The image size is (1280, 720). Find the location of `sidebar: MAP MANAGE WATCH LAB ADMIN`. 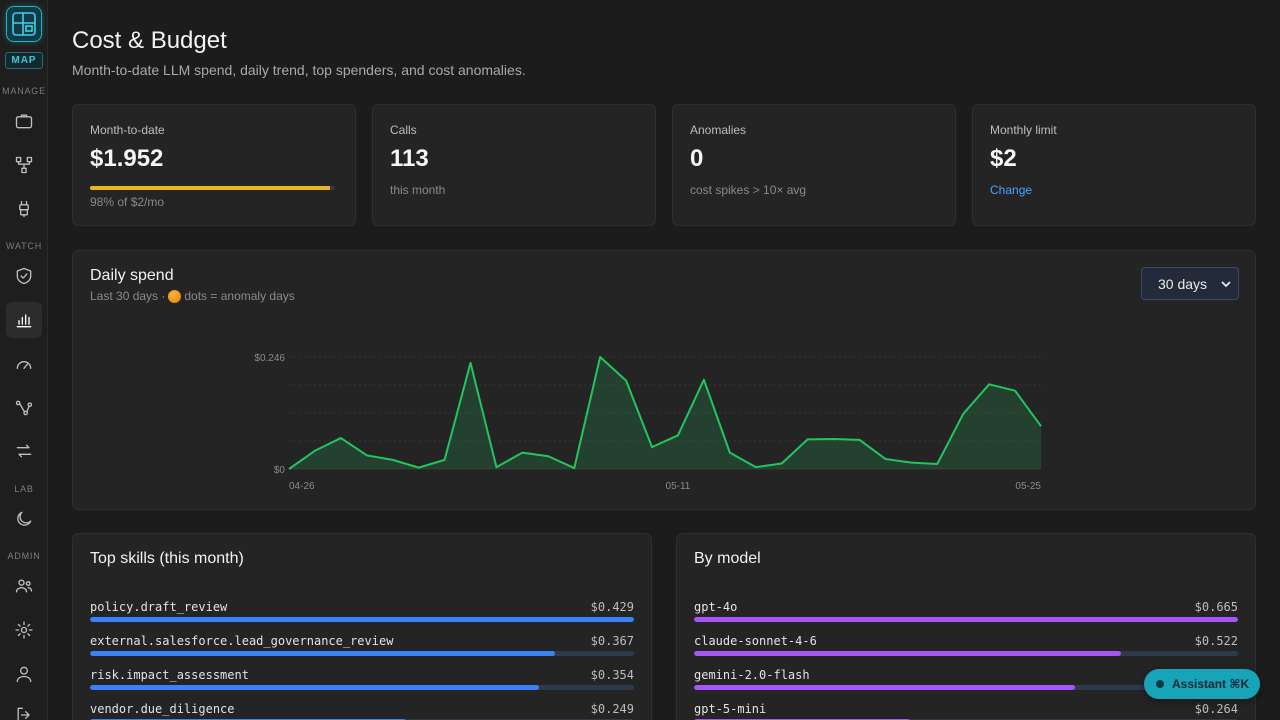

sidebar: MAP MANAGE WATCH LAB ADMIN is located at coordinates (24, 360).